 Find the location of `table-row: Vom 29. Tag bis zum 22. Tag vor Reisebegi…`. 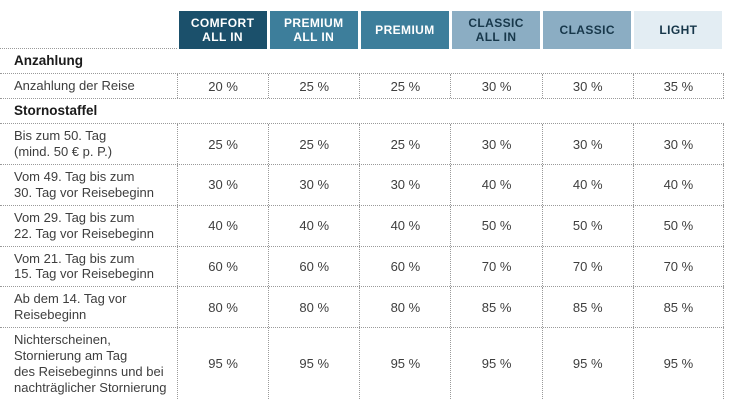

table-row: Vom 29. Tag bis zum 22. Tag vor Reisebegi… is located at coordinates (362, 226).